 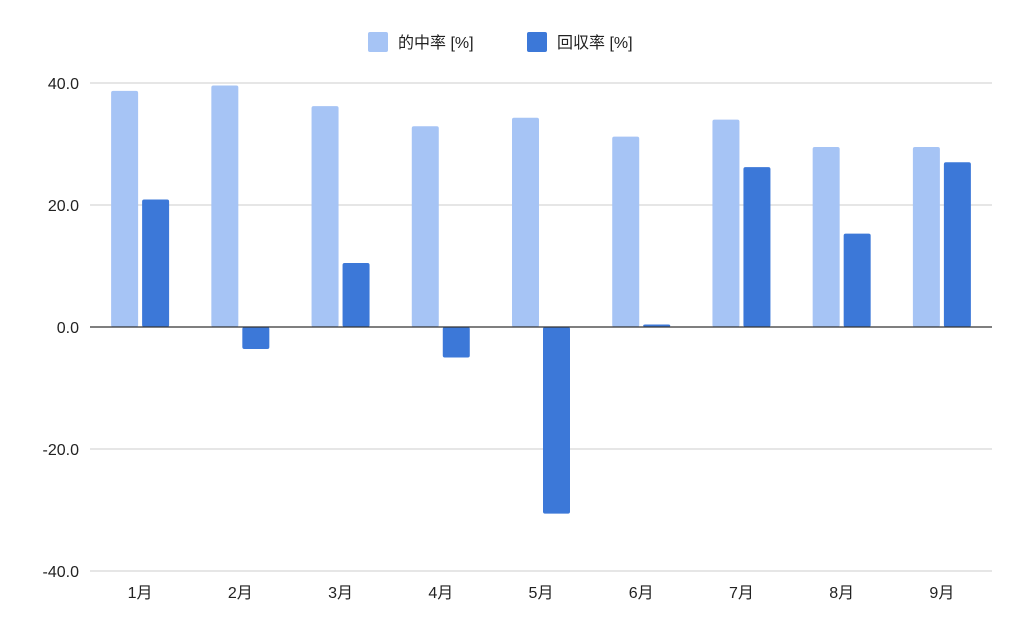 I want to click on x-tick-label: 8月, so click(x=841, y=593).